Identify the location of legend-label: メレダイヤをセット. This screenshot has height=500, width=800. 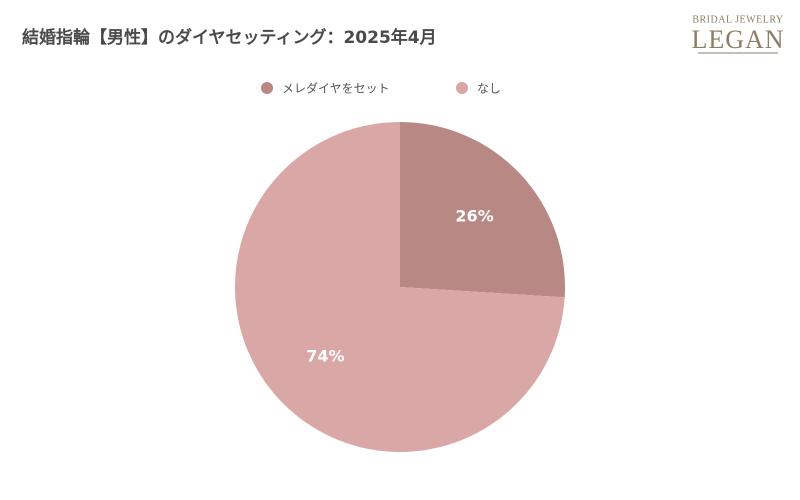
(336, 88).